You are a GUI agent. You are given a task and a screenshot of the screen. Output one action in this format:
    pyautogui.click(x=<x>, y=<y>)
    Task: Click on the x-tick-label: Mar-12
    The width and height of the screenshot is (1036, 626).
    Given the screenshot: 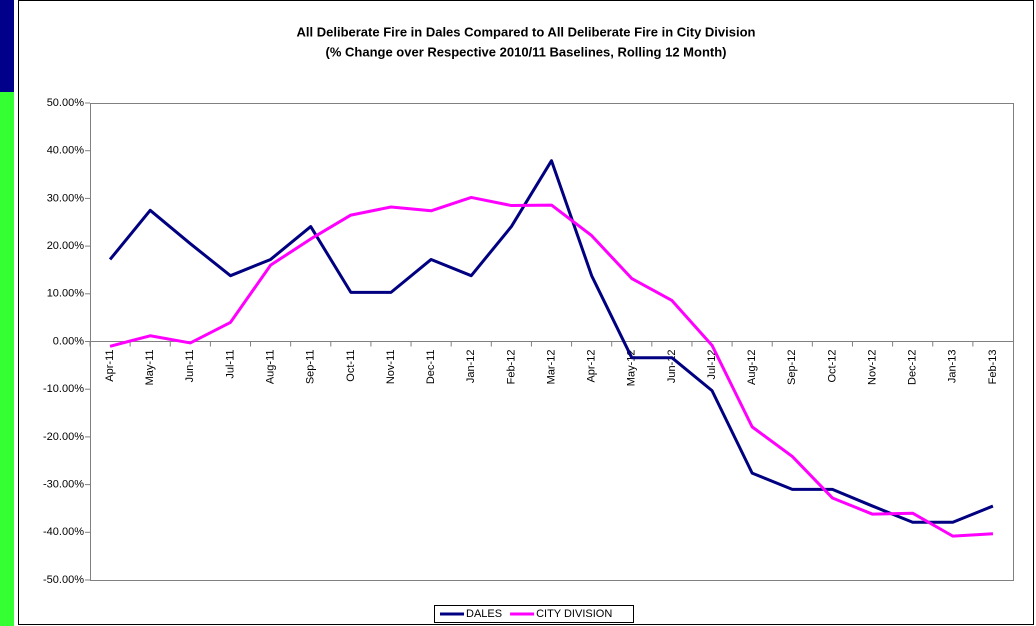 What is the action you would take?
    pyautogui.click(x=551, y=367)
    